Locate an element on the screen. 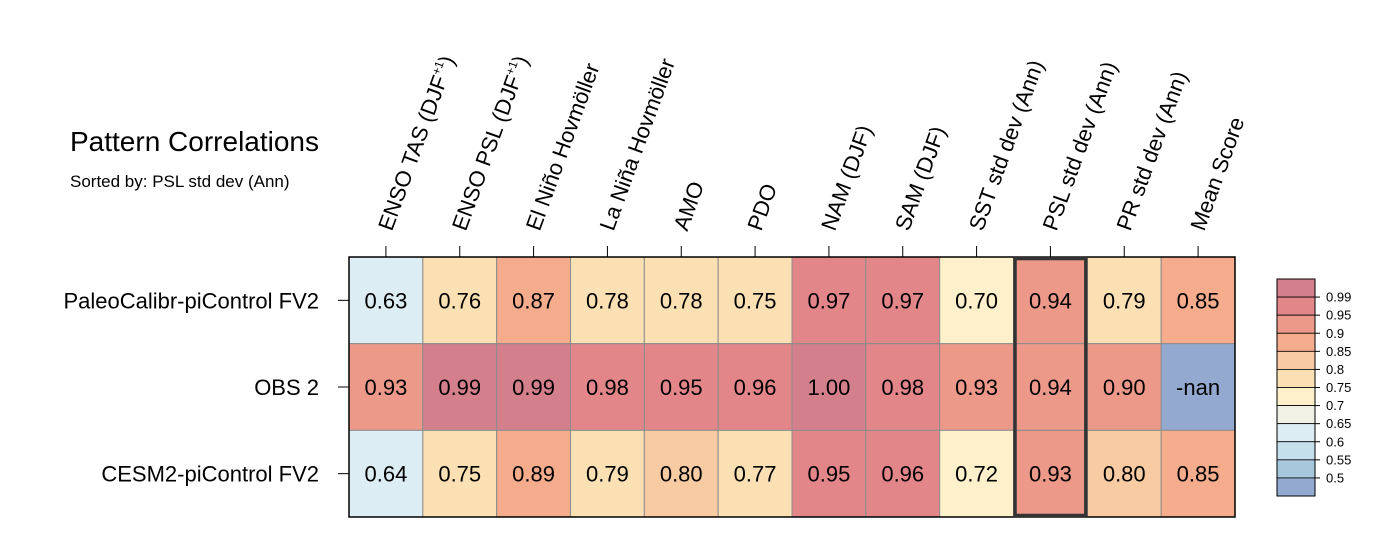 The height and width of the screenshot is (539, 1380). highlighted-column-frame is located at coordinates (1050, 387).